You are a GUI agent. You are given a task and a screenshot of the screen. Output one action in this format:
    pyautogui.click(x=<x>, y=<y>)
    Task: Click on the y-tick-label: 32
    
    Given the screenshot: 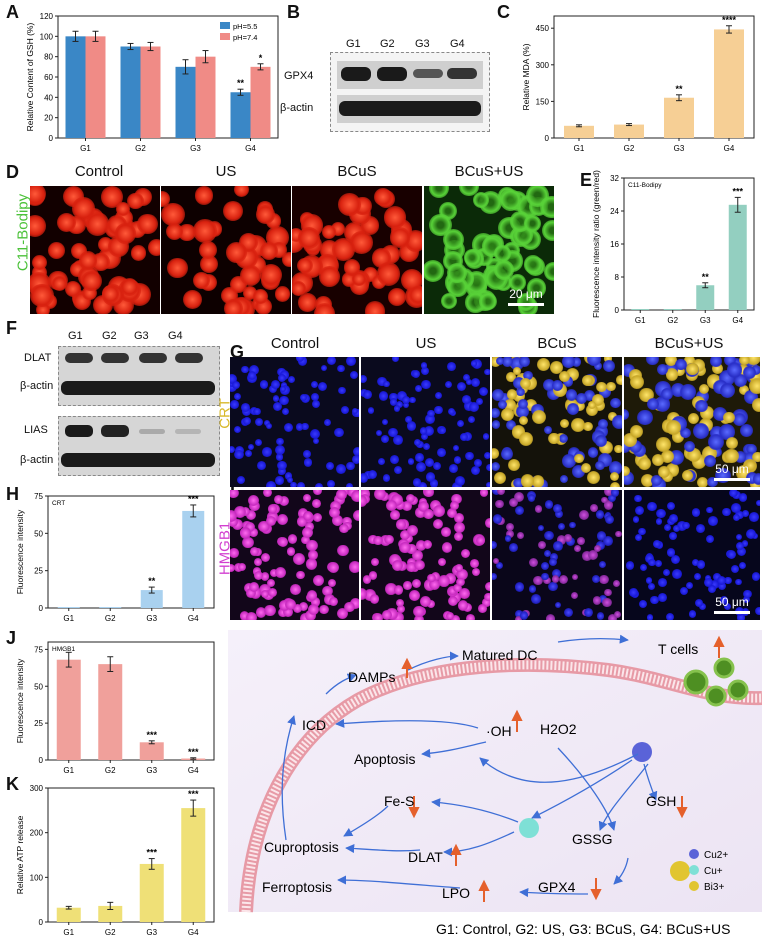 What is the action you would take?
    pyautogui.click(x=614, y=178)
    